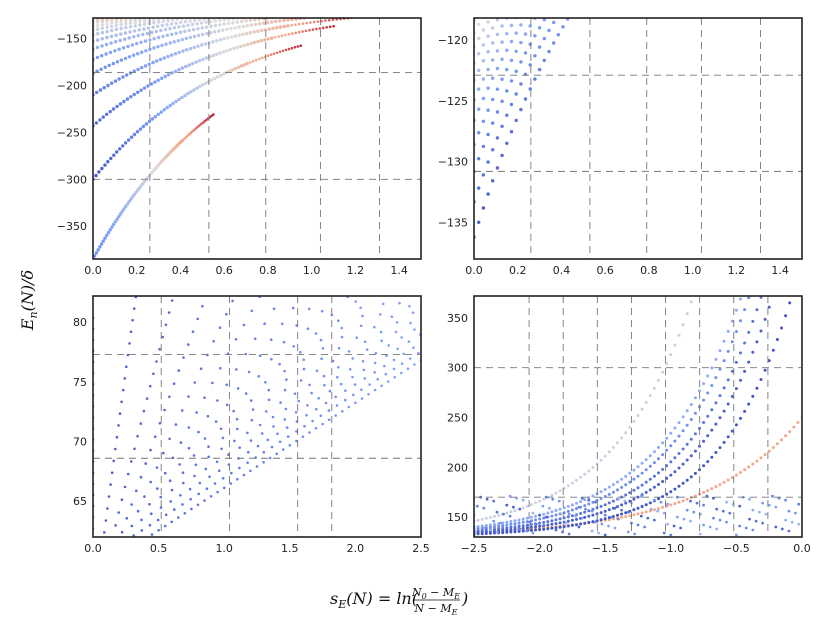 This screenshot has width=830, height=623. What do you see at coordinates (72, 86) in the screenshot?
I see `y-tick-label: −200` at bounding box center [72, 86].